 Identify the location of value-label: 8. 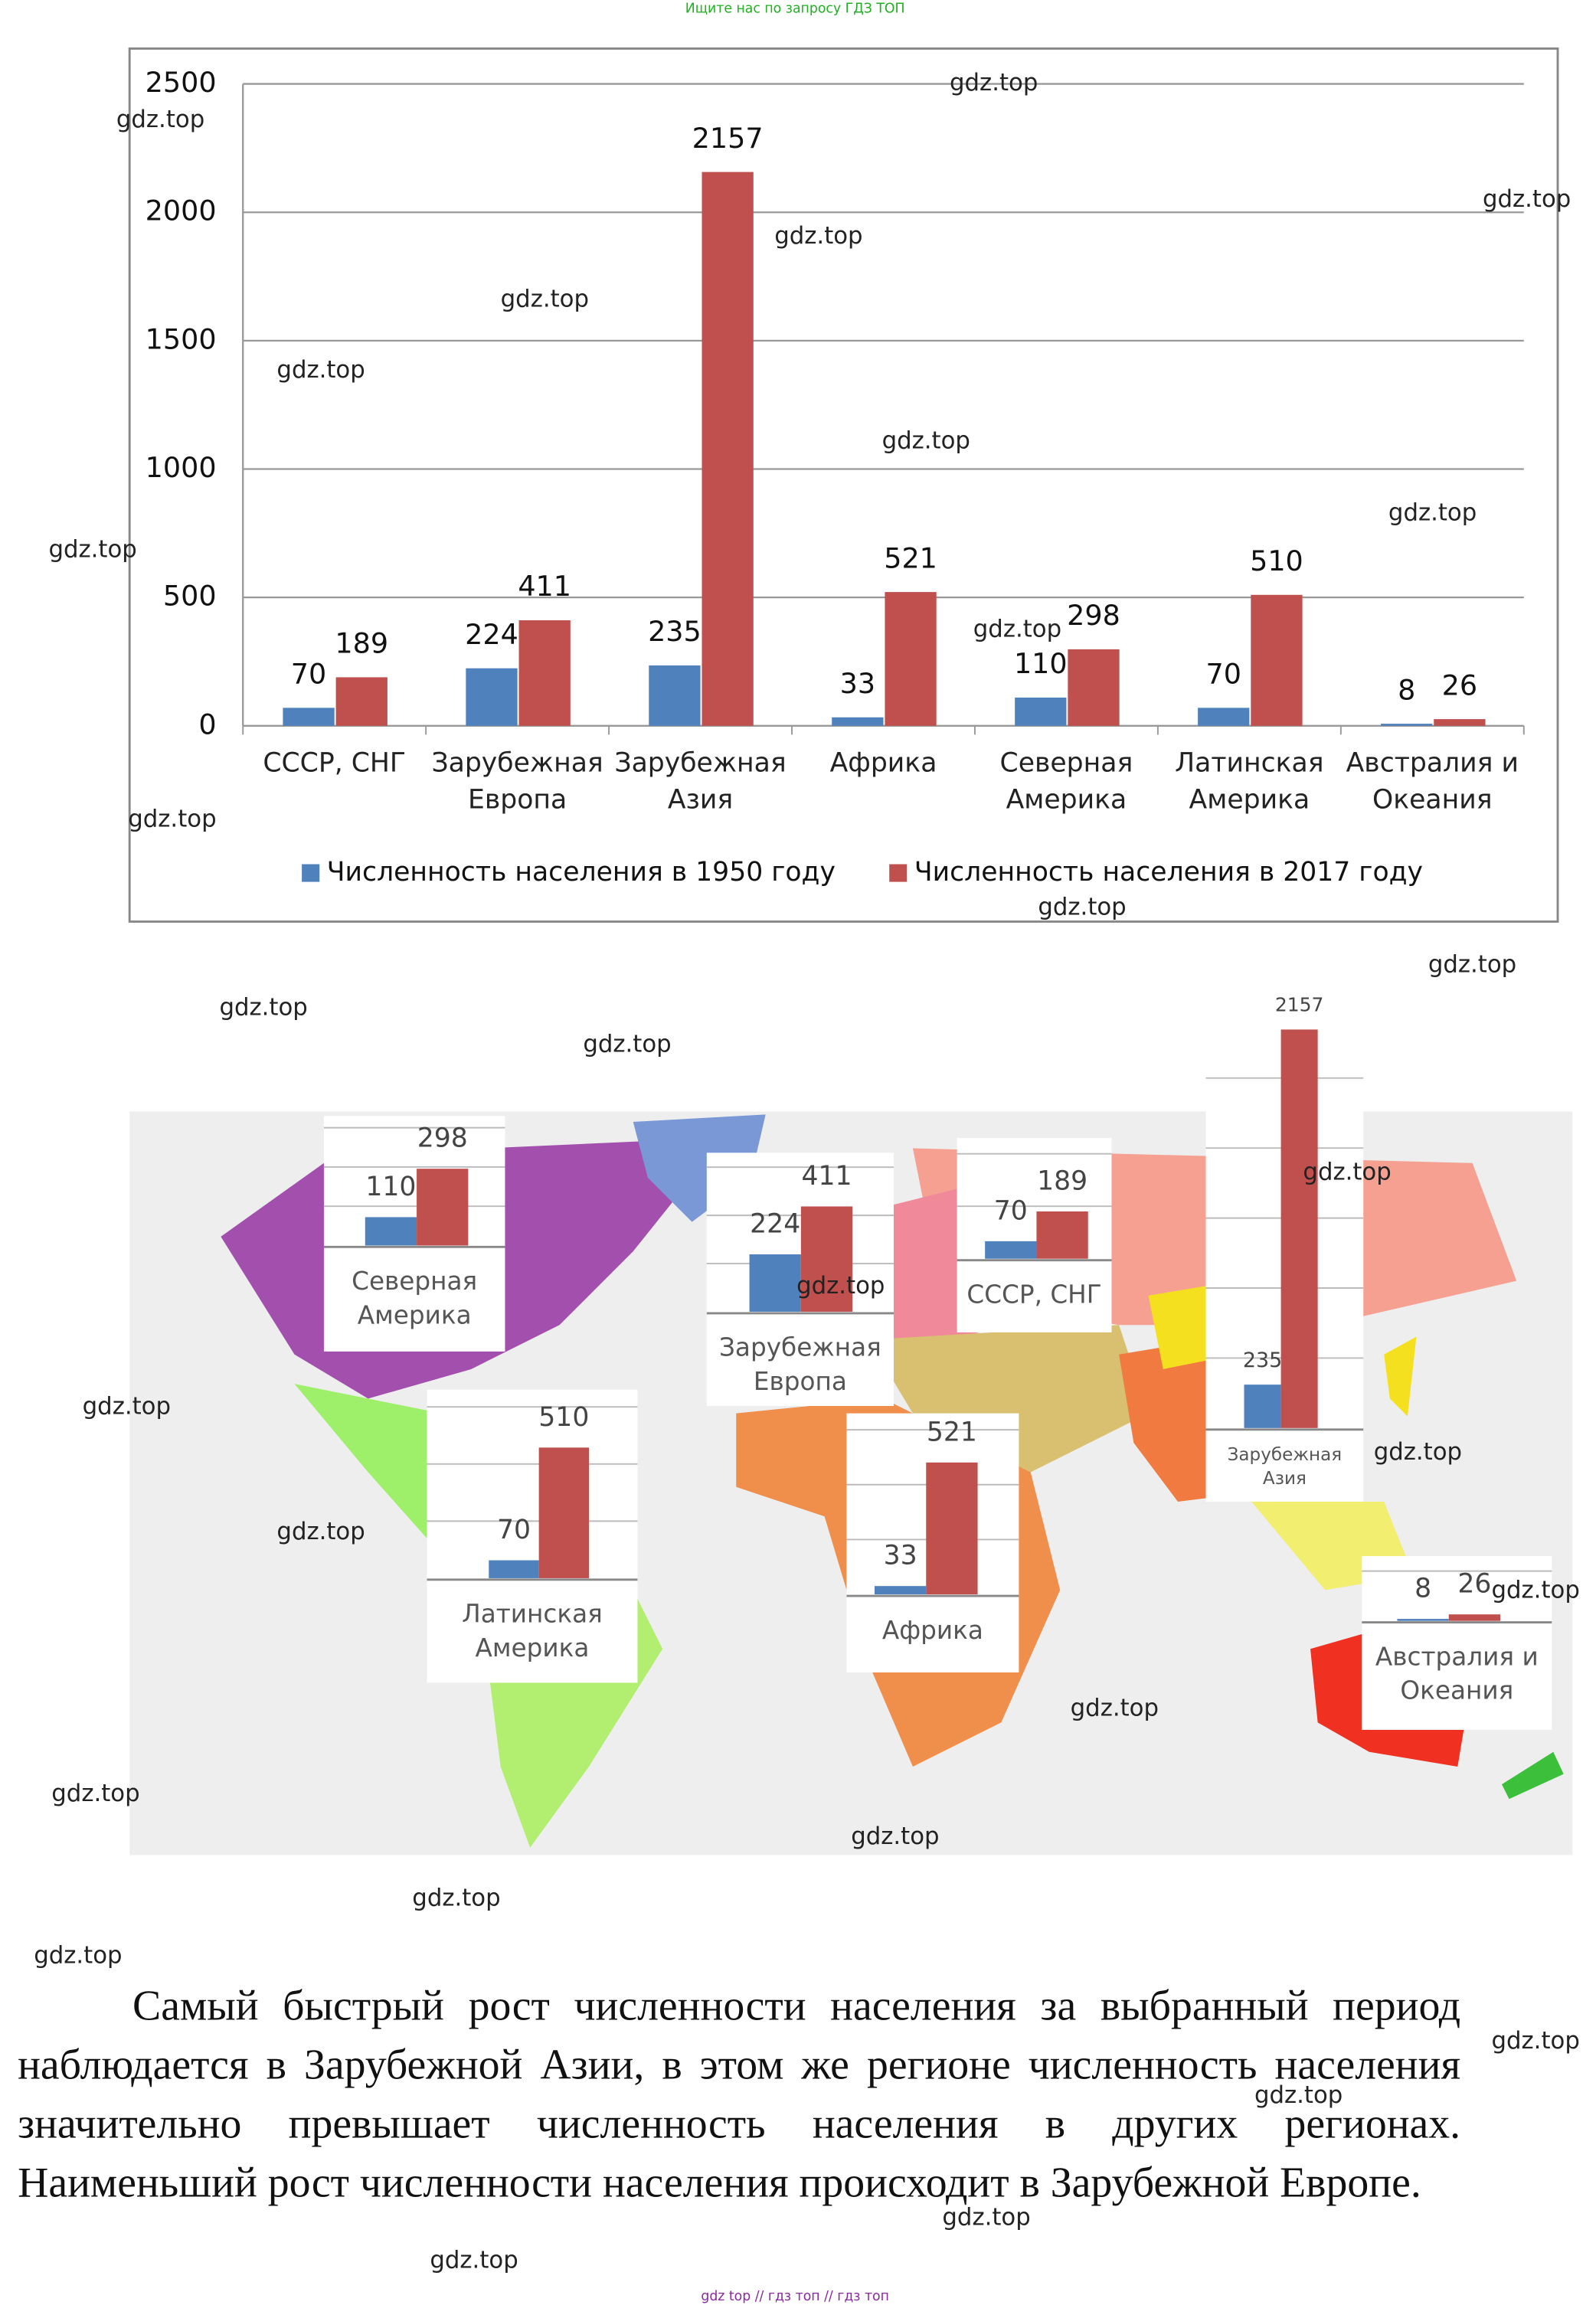
(1407, 690).